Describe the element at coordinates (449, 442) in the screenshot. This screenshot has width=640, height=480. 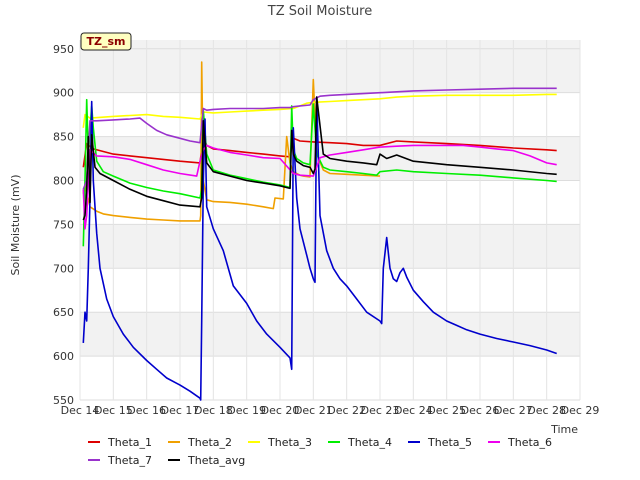
I see `legend-label-theta-5: Theta_5` at that location.